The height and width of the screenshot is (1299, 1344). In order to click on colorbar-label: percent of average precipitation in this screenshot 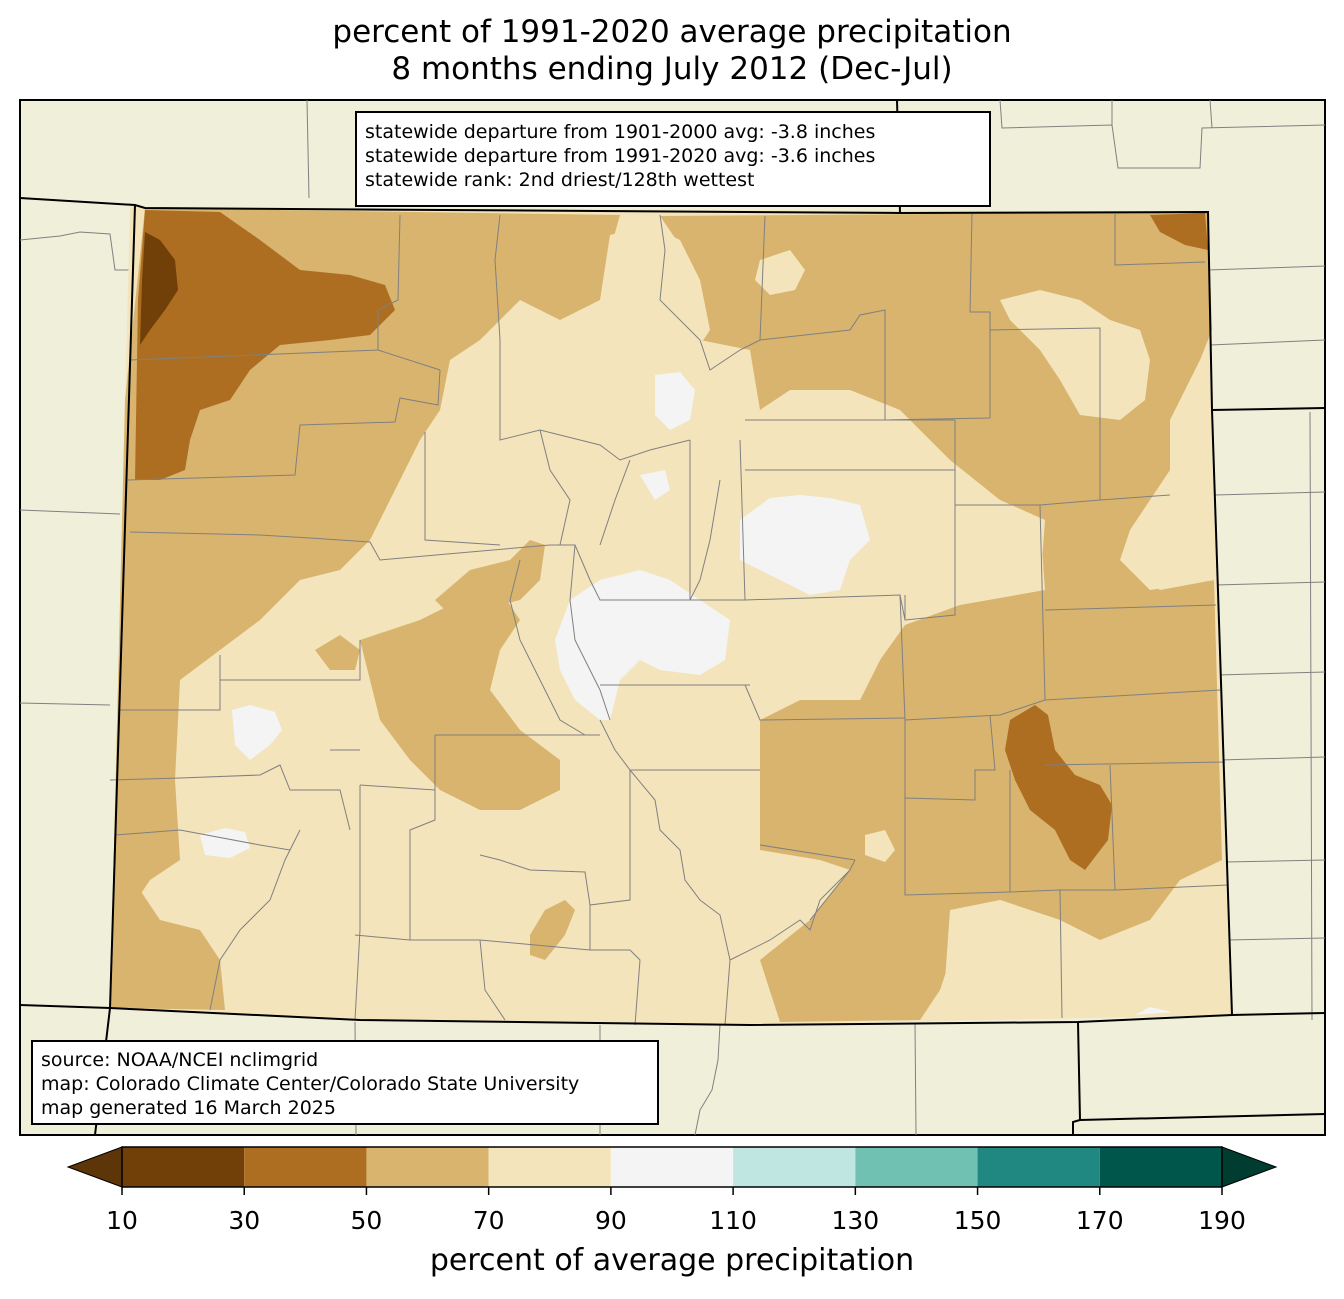, I will do `click(672, 1260)`.